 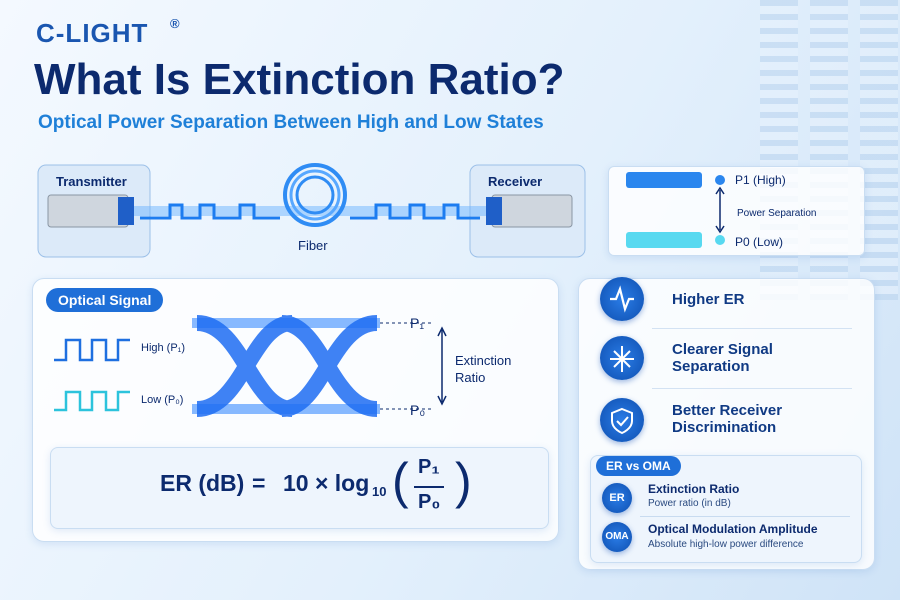 I want to click on icon-glyphs, so click(x=622, y=360).